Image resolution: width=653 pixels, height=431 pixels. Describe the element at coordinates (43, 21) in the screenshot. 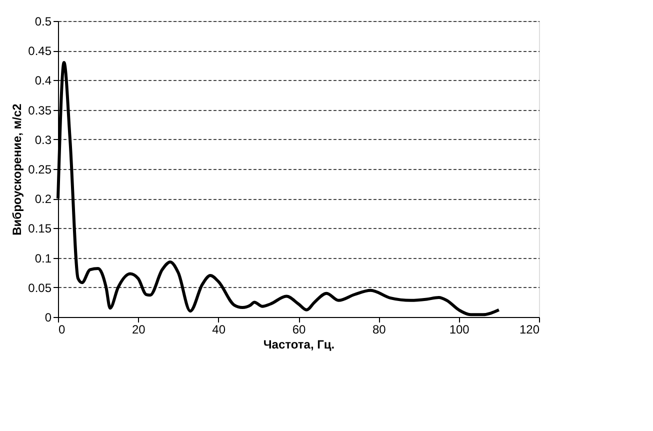

I see `y-tick-label: 0.5` at that location.